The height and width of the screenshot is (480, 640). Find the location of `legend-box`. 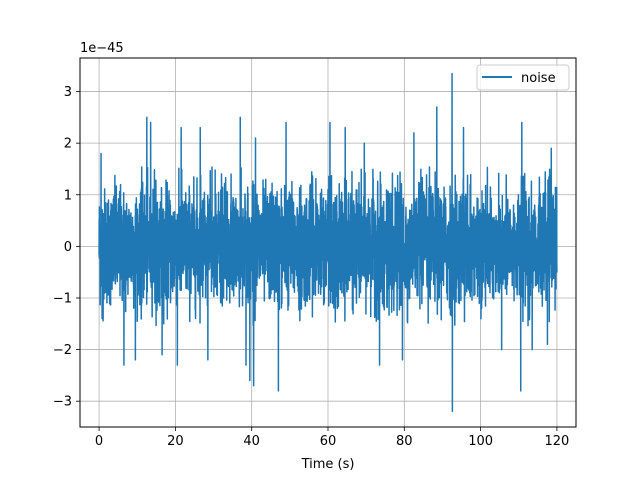

legend-box is located at coordinates (523, 77).